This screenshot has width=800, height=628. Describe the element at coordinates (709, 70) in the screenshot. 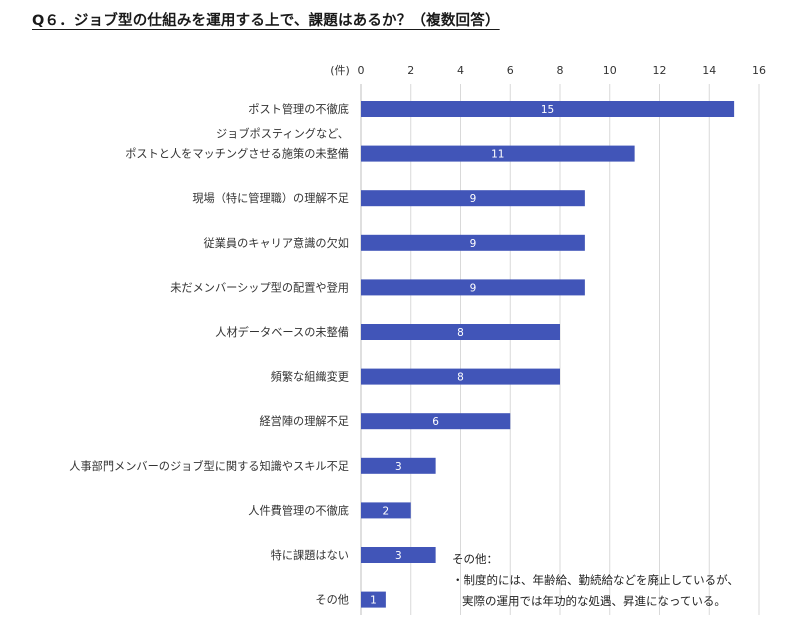

I see `x-tick-label: 14` at that location.